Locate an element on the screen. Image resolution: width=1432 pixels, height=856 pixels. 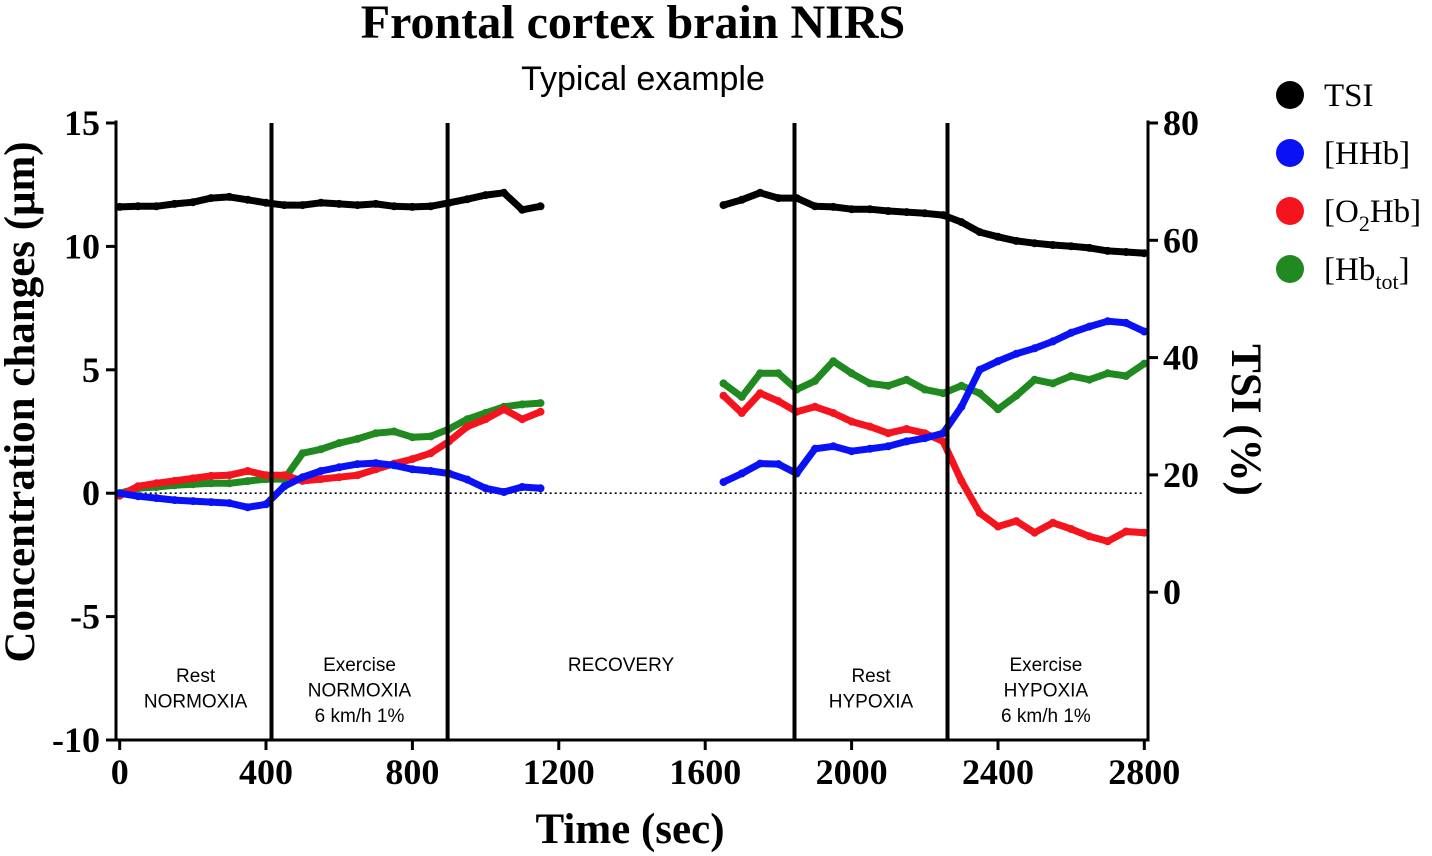
y-tick-label-right: 40 is located at coordinates (1181, 358).